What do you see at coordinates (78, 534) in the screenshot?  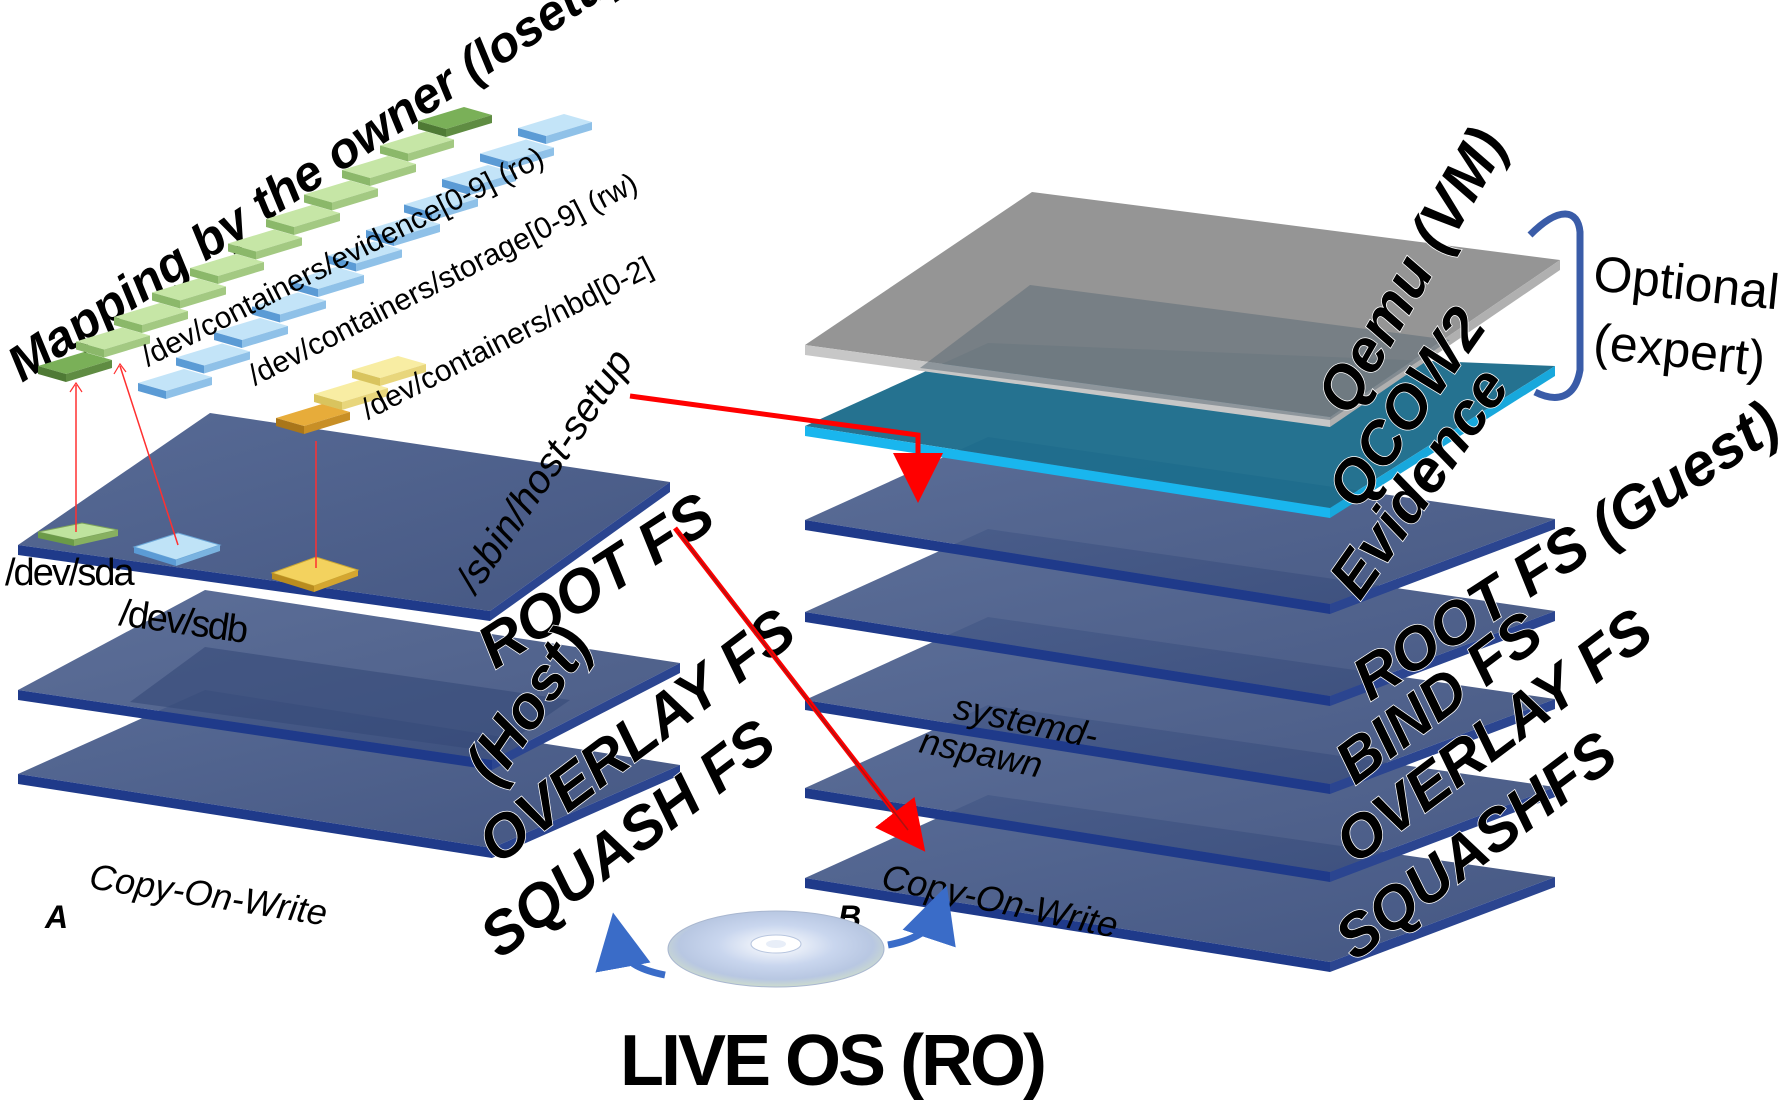 I see `sda-device-block` at bounding box center [78, 534].